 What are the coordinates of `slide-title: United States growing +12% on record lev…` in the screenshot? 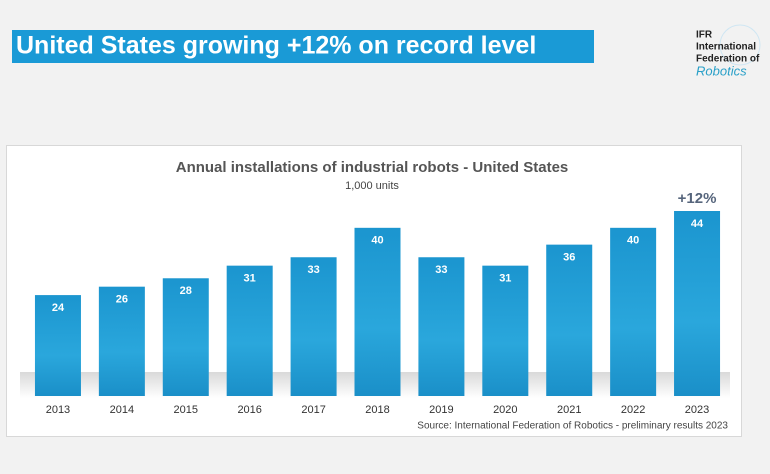 It's located at (276, 46).